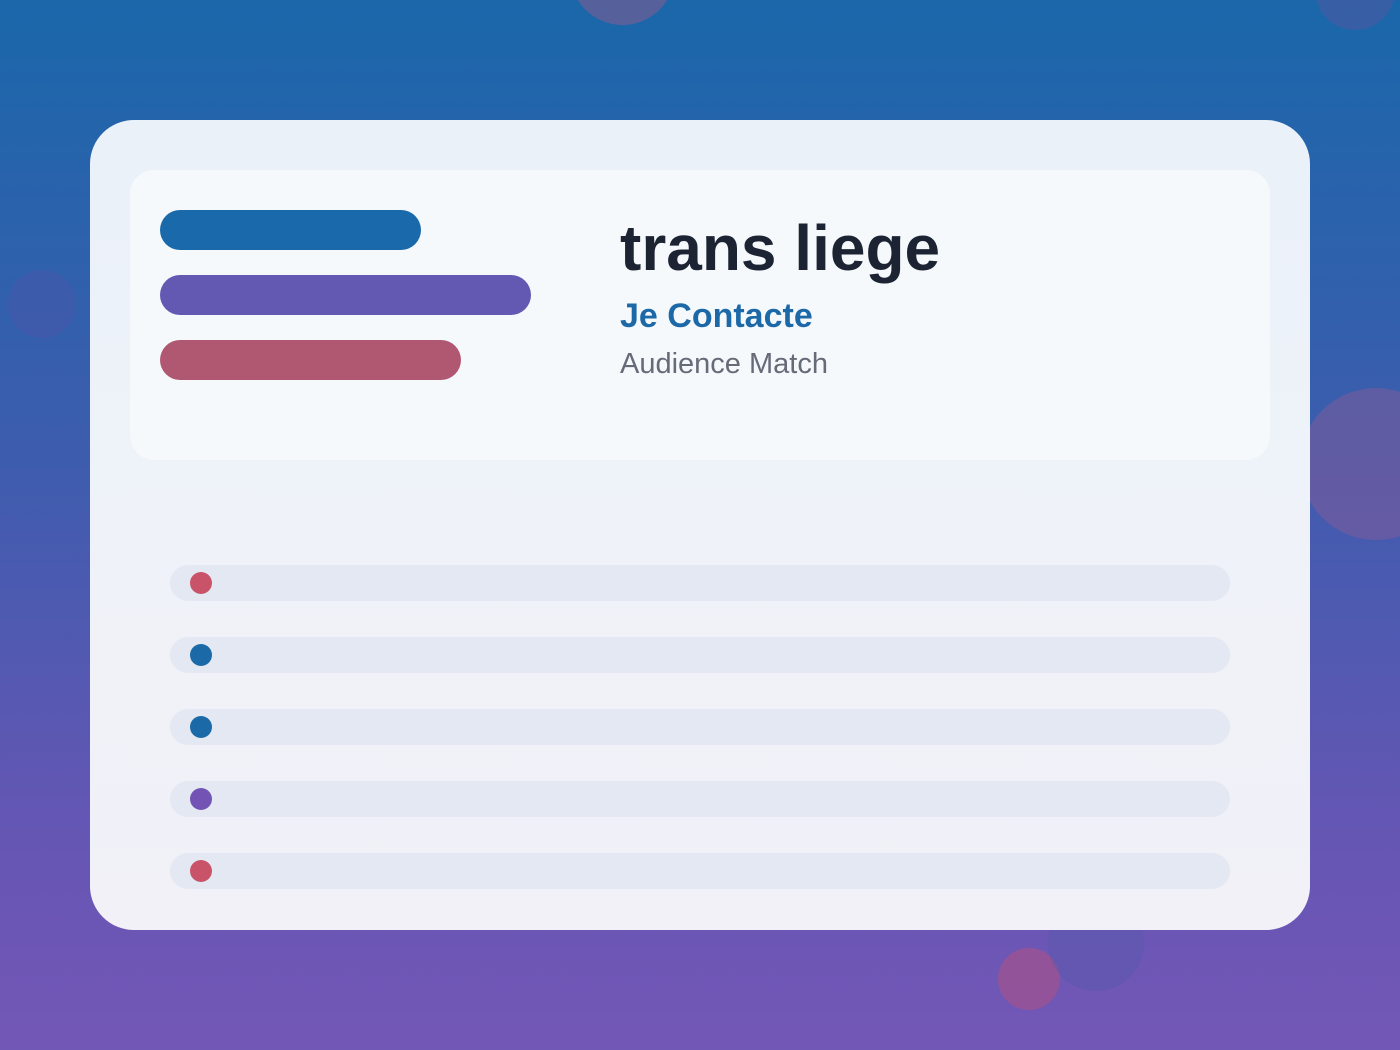  Describe the element at coordinates (780, 248) in the screenshot. I see `page-title: trans liege` at that location.